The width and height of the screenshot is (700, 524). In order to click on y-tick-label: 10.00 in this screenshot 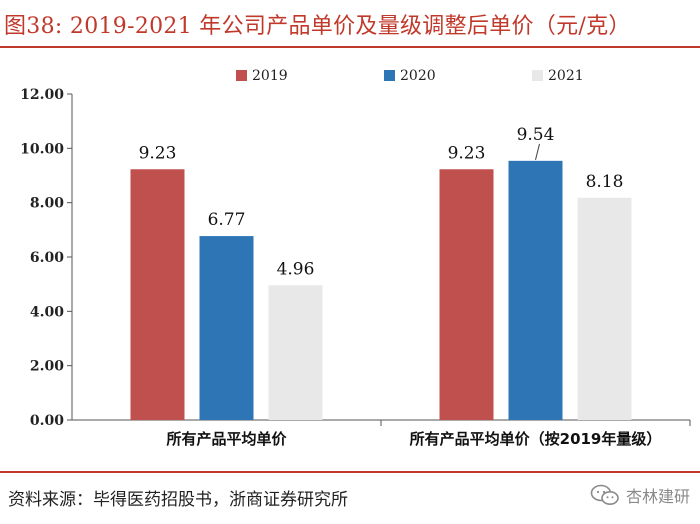, I will do `click(42, 149)`.